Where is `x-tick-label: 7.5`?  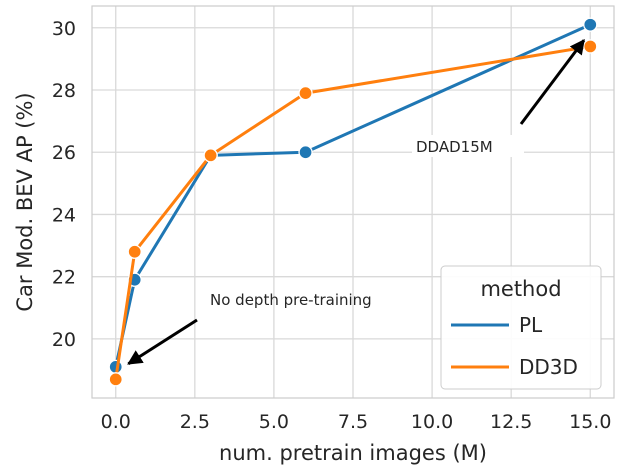 x-tick-label: 7.5 is located at coordinates (353, 422).